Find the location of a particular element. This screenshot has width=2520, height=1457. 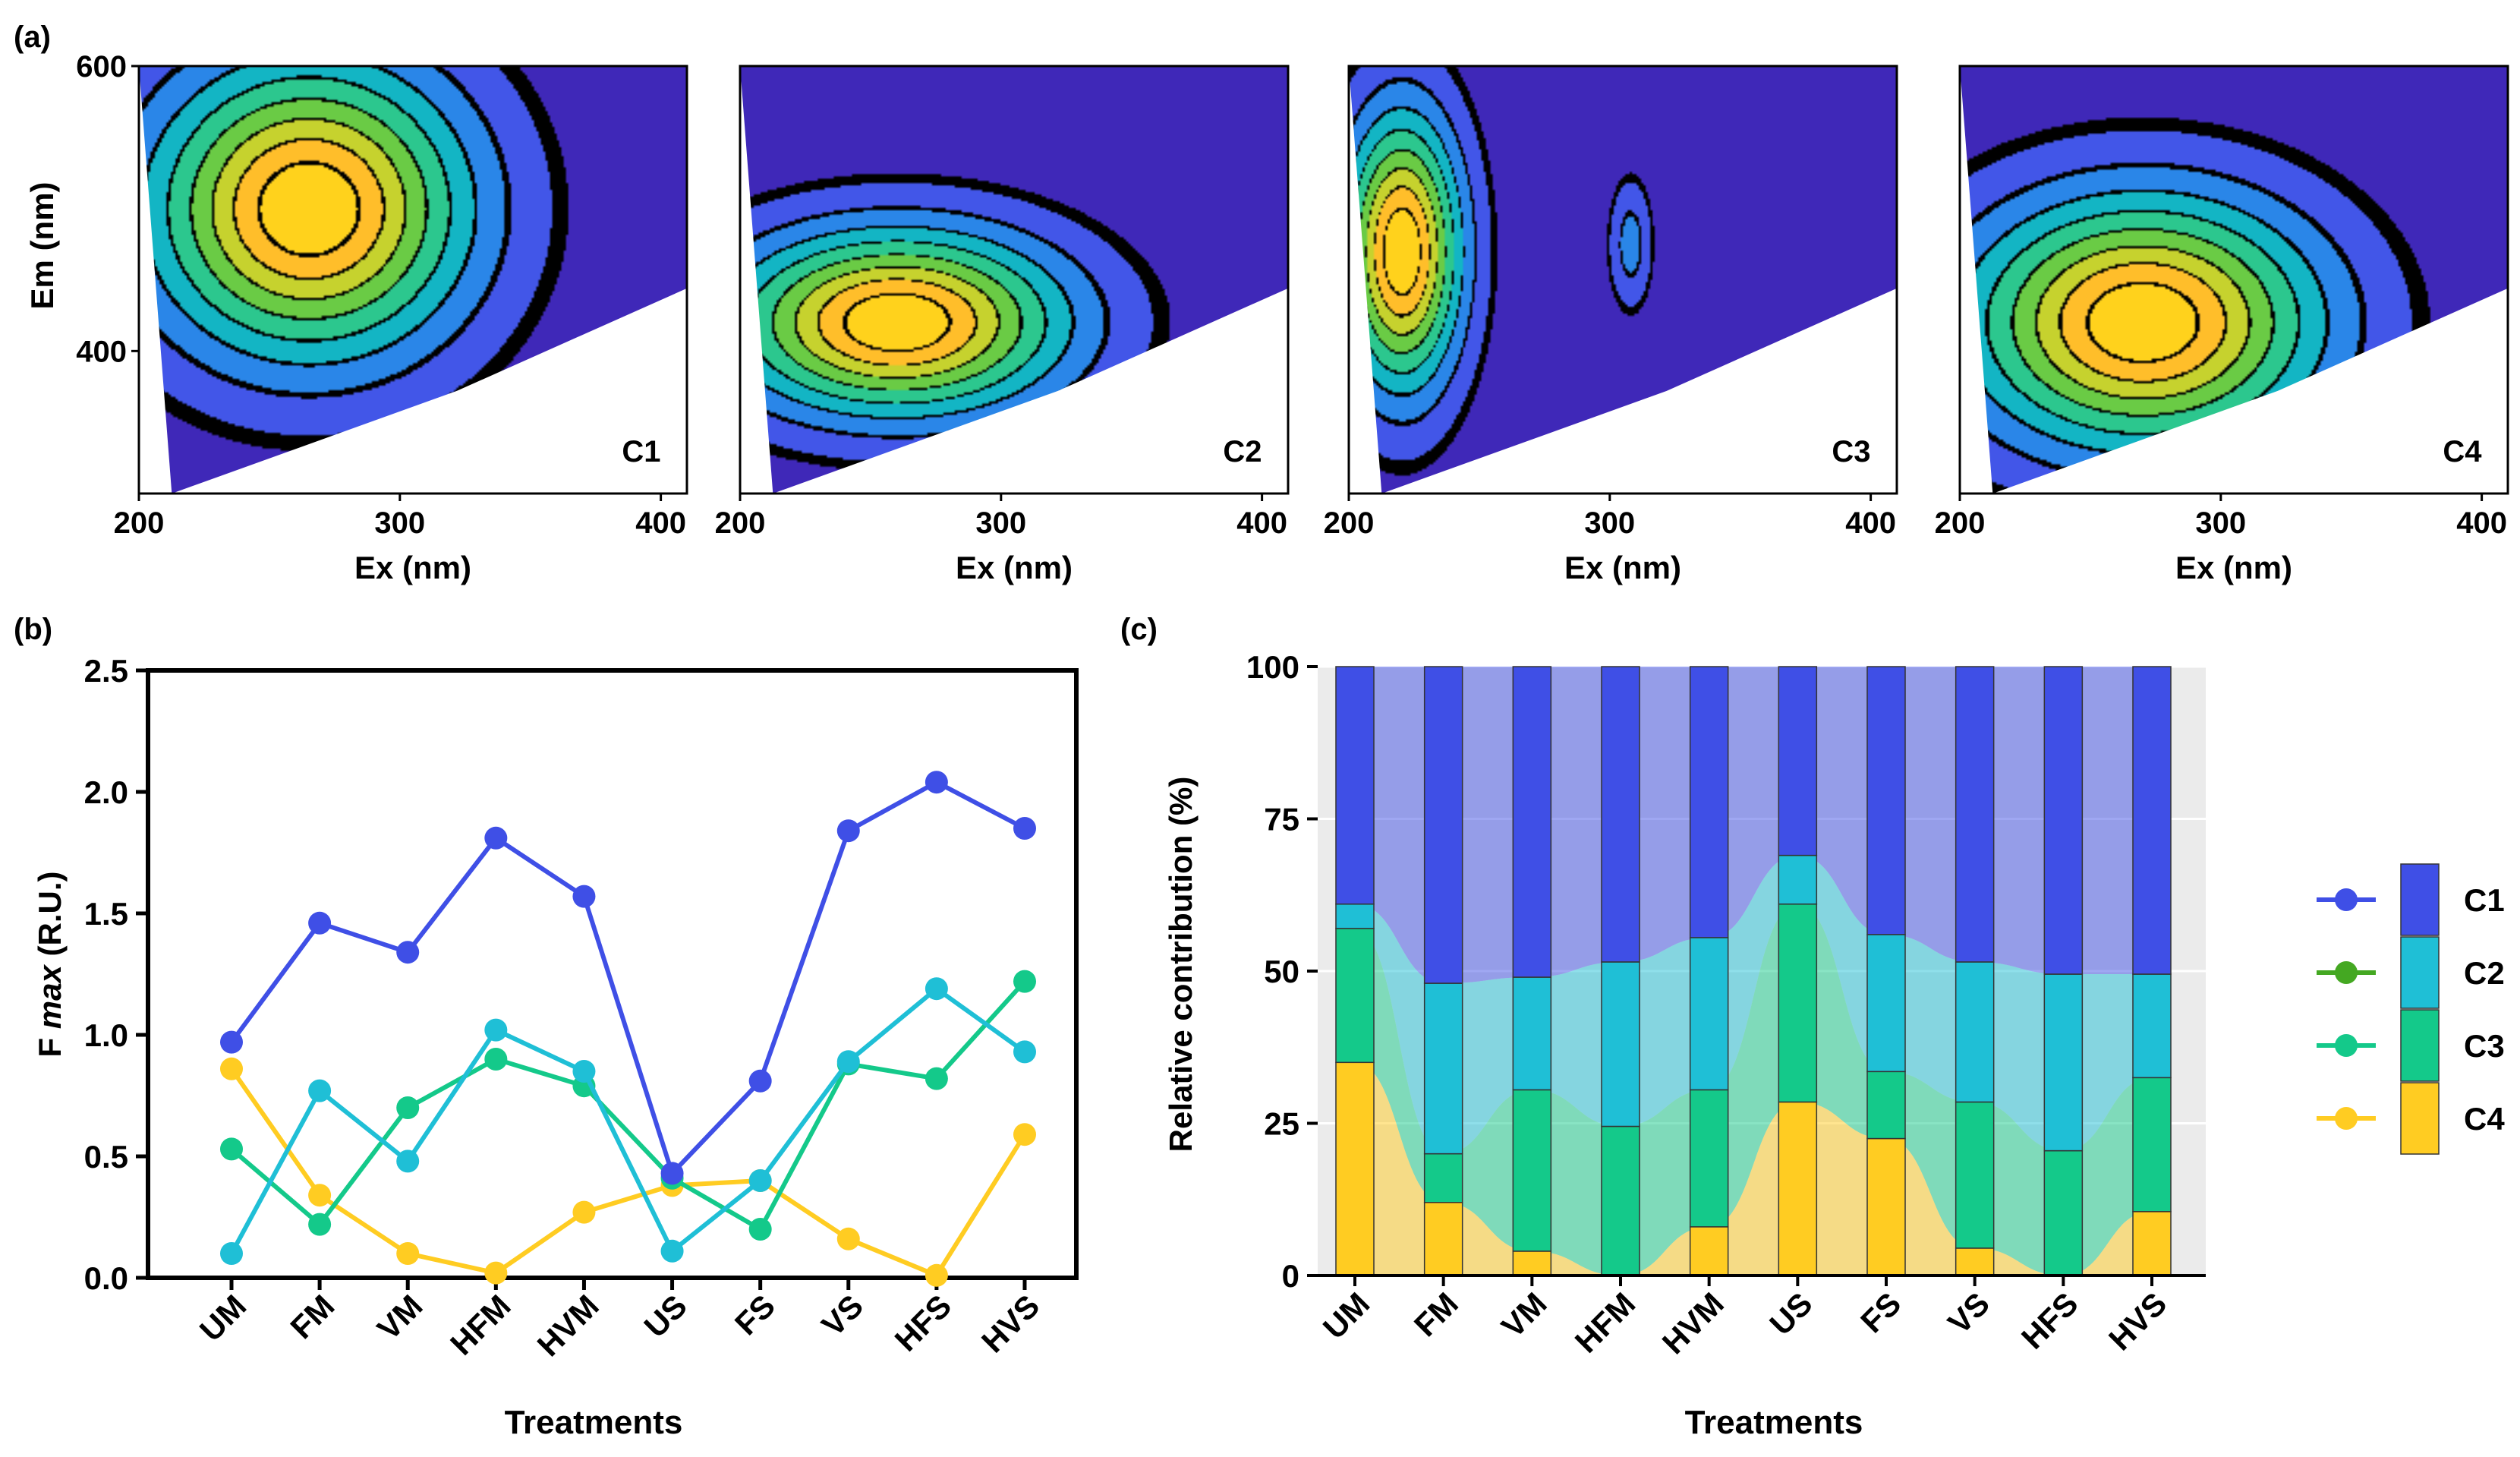

panel-b-label: (b) is located at coordinates (33, 629).